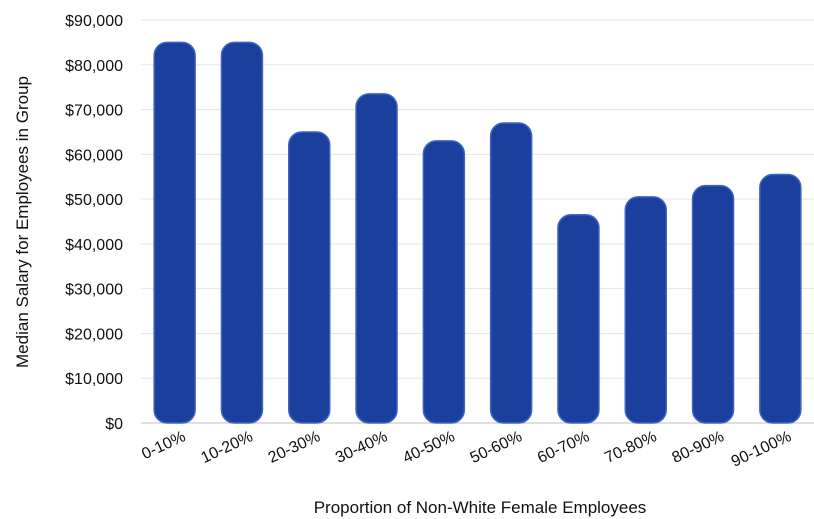 Image resolution: width=814 pixels, height=519 pixels. What do you see at coordinates (94, 155) in the screenshot?
I see `y-tick-label: $60,000` at bounding box center [94, 155].